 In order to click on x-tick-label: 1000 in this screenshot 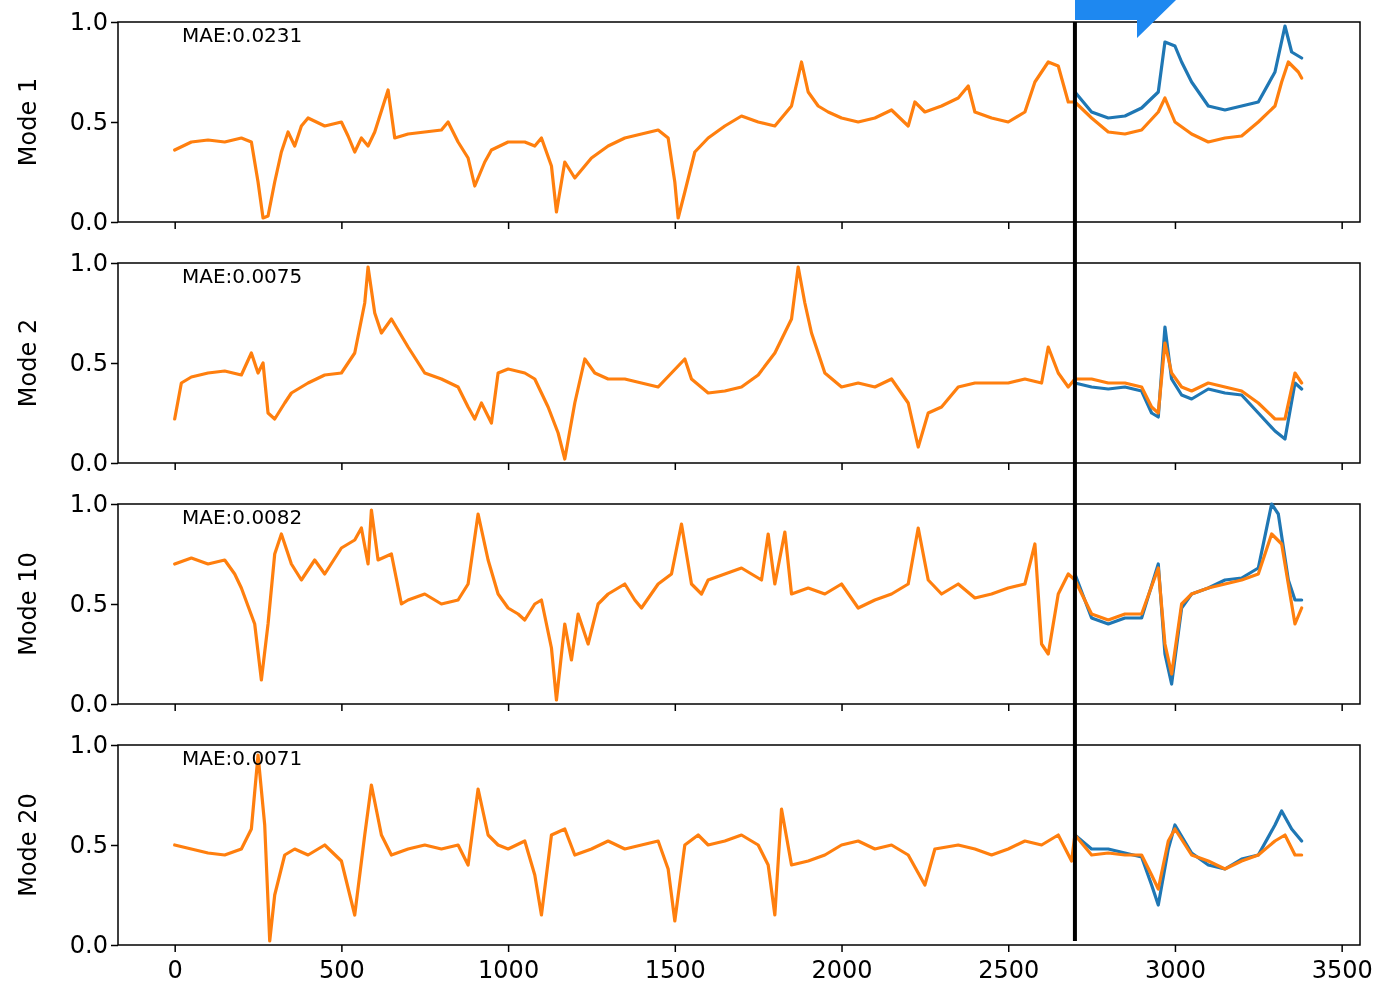, I will do `click(509, 969)`.